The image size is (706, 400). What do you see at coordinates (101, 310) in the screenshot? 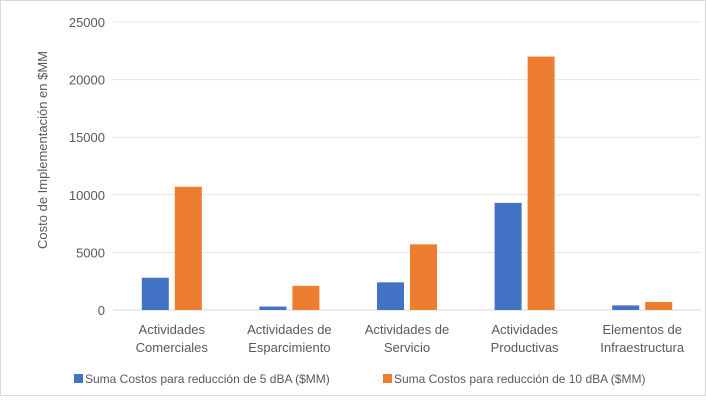
I see `y-tick-label: 0` at bounding box center [101, 310].